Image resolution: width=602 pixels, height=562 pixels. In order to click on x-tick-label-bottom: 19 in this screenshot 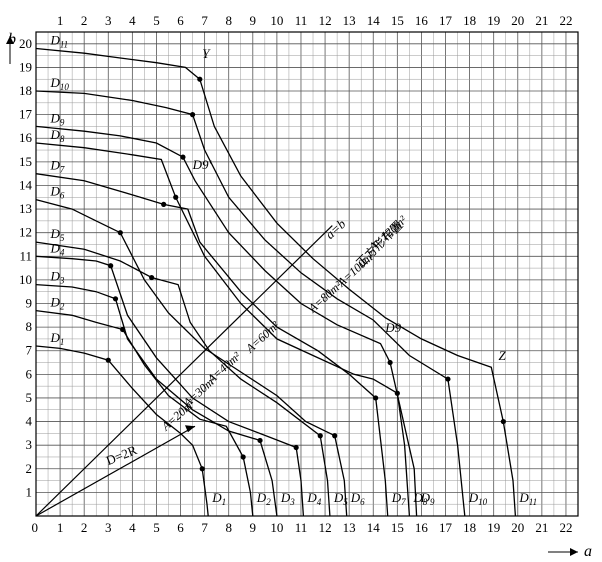, I will do `click(493, 527)`.